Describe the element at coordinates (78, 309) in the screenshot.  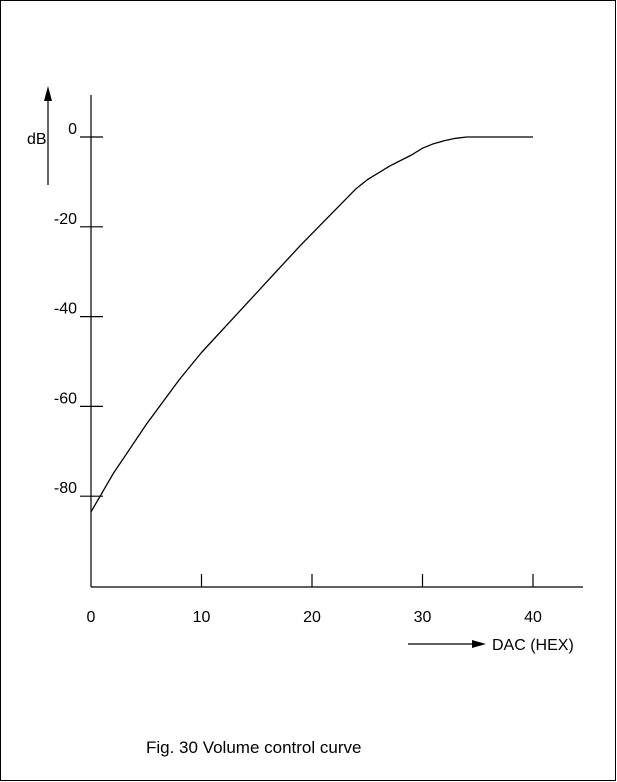
I see `y-ticks: 0 -20 -40 -60 -80` at that location.